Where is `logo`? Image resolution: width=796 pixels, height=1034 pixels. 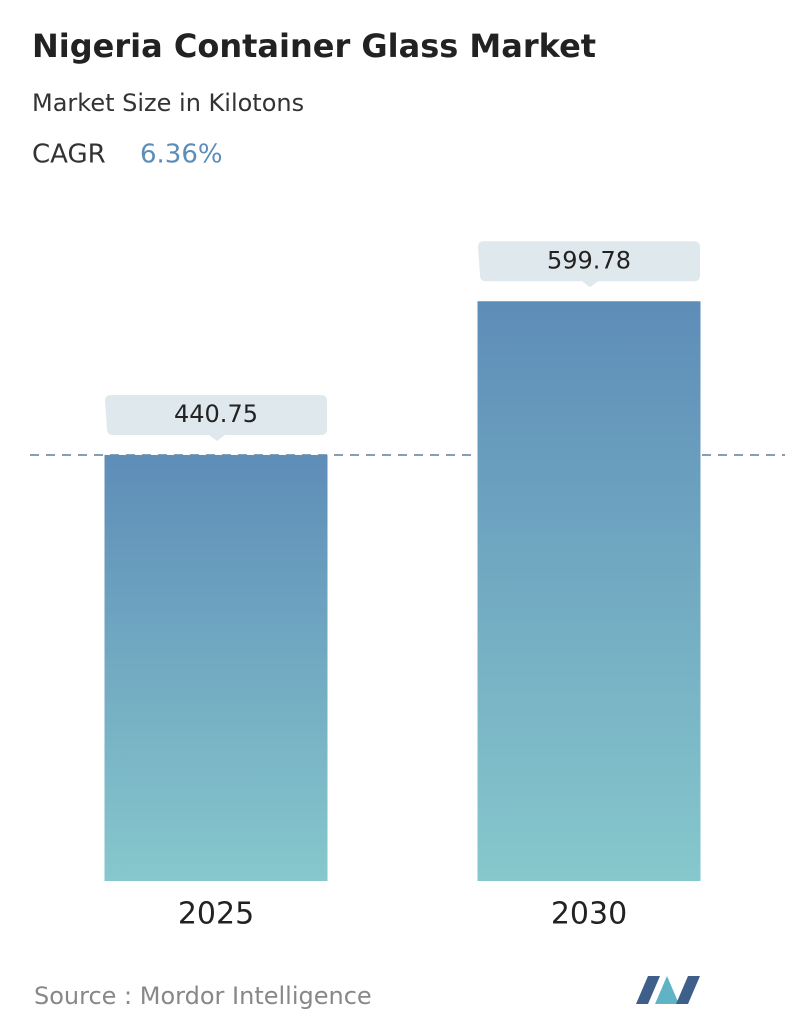
logo is located at coordinates (668, 990).